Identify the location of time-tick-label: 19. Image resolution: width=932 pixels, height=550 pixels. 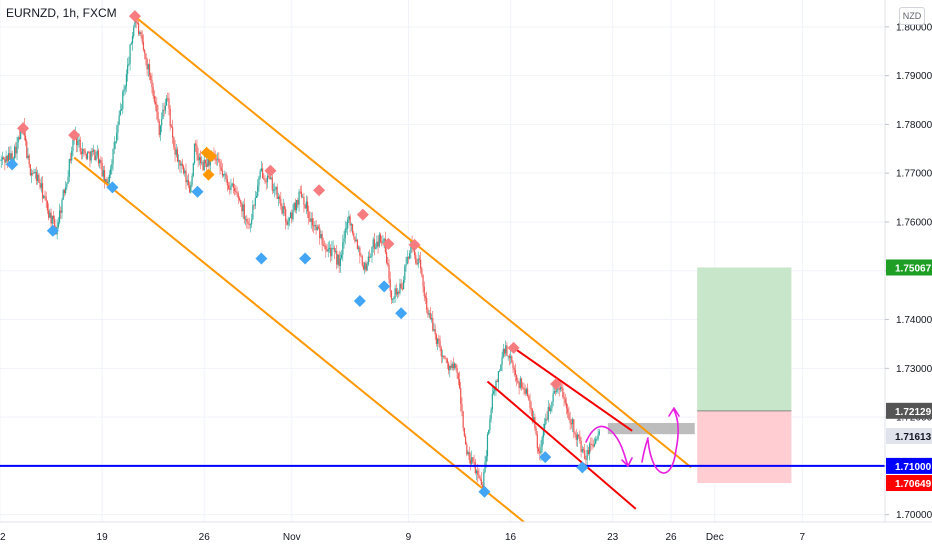
(103, 537).